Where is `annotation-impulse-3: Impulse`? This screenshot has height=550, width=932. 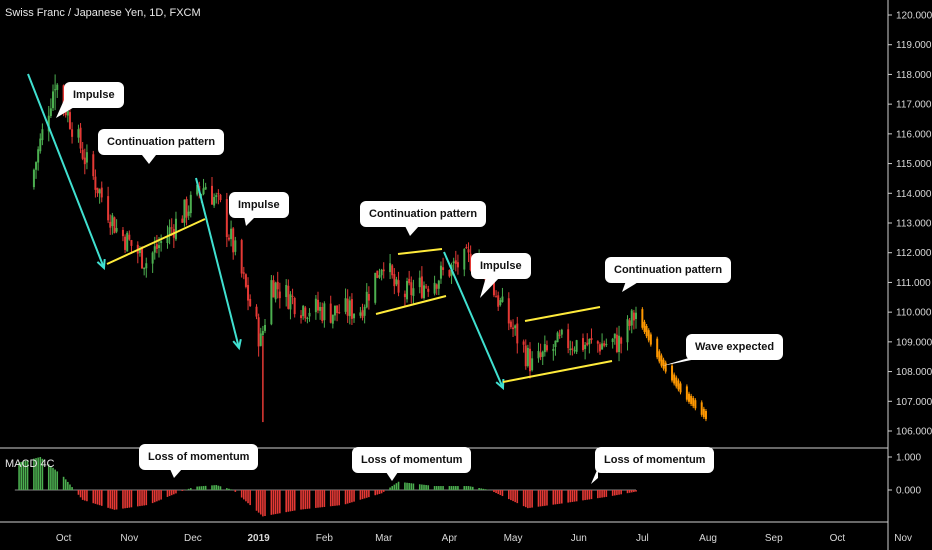 annotation-impulse-3: Impulse is located at coordinates (501, 266).